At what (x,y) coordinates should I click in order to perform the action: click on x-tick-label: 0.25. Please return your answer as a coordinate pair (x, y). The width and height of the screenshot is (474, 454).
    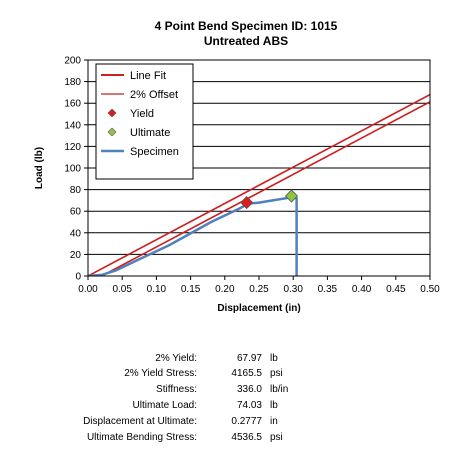
    Looking at the image, I should click on (259, 289).